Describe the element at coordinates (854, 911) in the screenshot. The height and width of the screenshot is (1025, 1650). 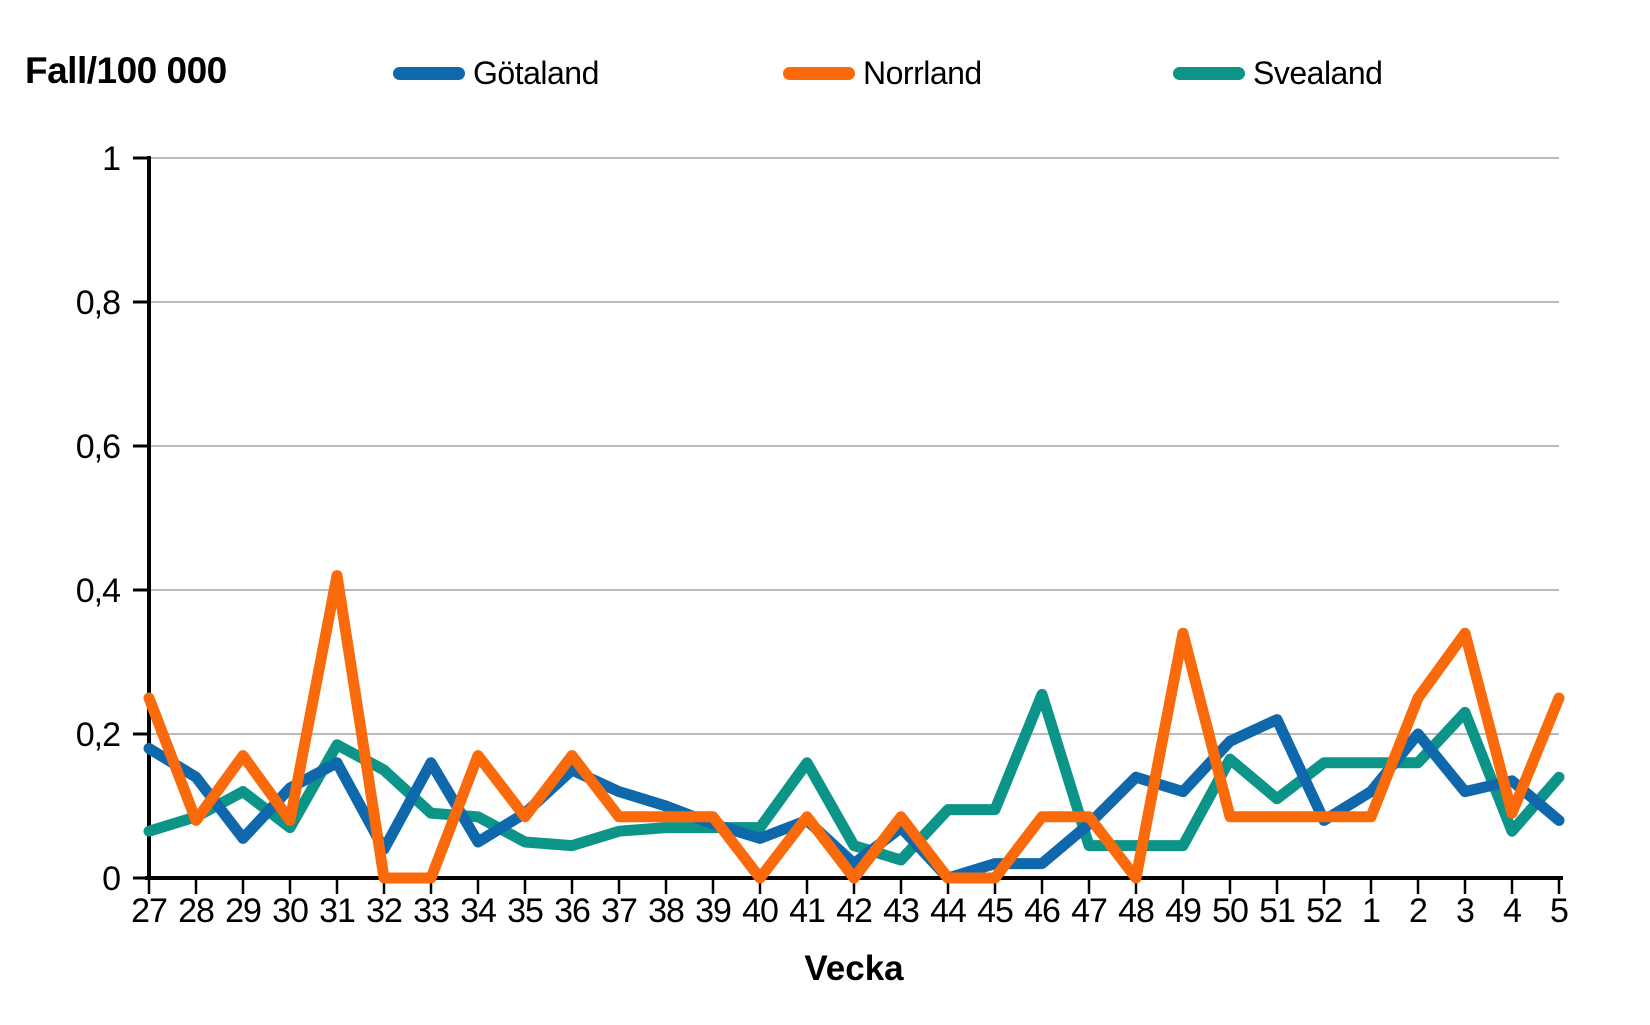
I see `x-axis-tick-label: 42` at that location.